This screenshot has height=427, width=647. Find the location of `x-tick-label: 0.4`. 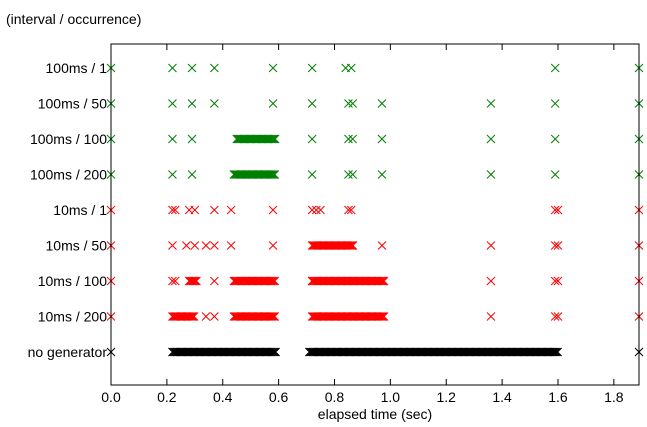

x-tick-label: 0.4 is located at coordinates (223, 397).